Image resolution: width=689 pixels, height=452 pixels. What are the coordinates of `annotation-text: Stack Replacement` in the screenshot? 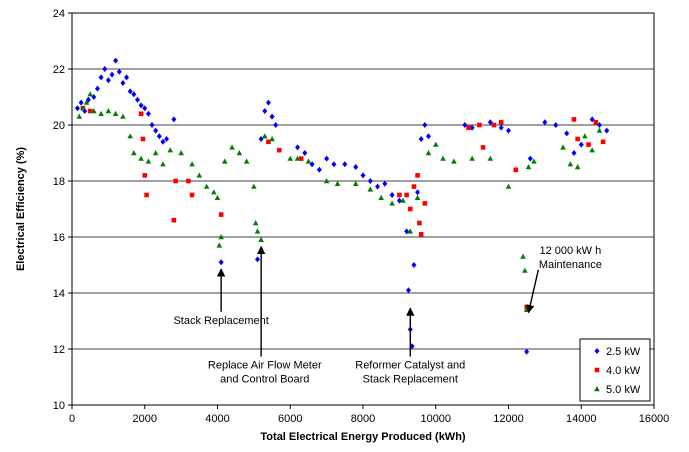 It's located at (410, 380).